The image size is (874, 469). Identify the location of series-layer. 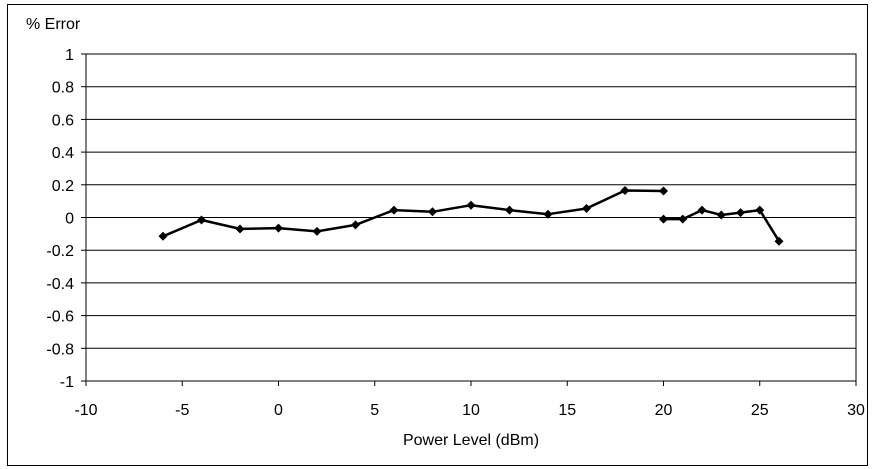
(471, 216).